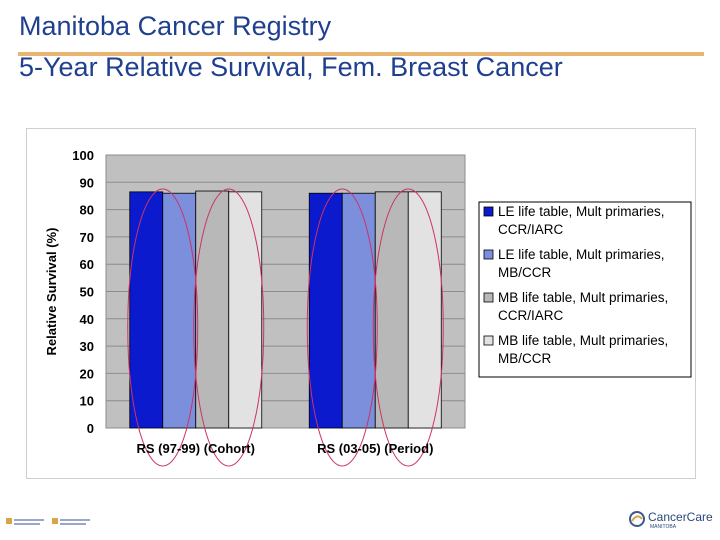 Image resolution: width=720 pixels, height=540 pixels. What do you see at coordinates (680, 517) in the screenshot?
I see `cancercare-logo-text: CancerCare` at bounding box center [680, 517].